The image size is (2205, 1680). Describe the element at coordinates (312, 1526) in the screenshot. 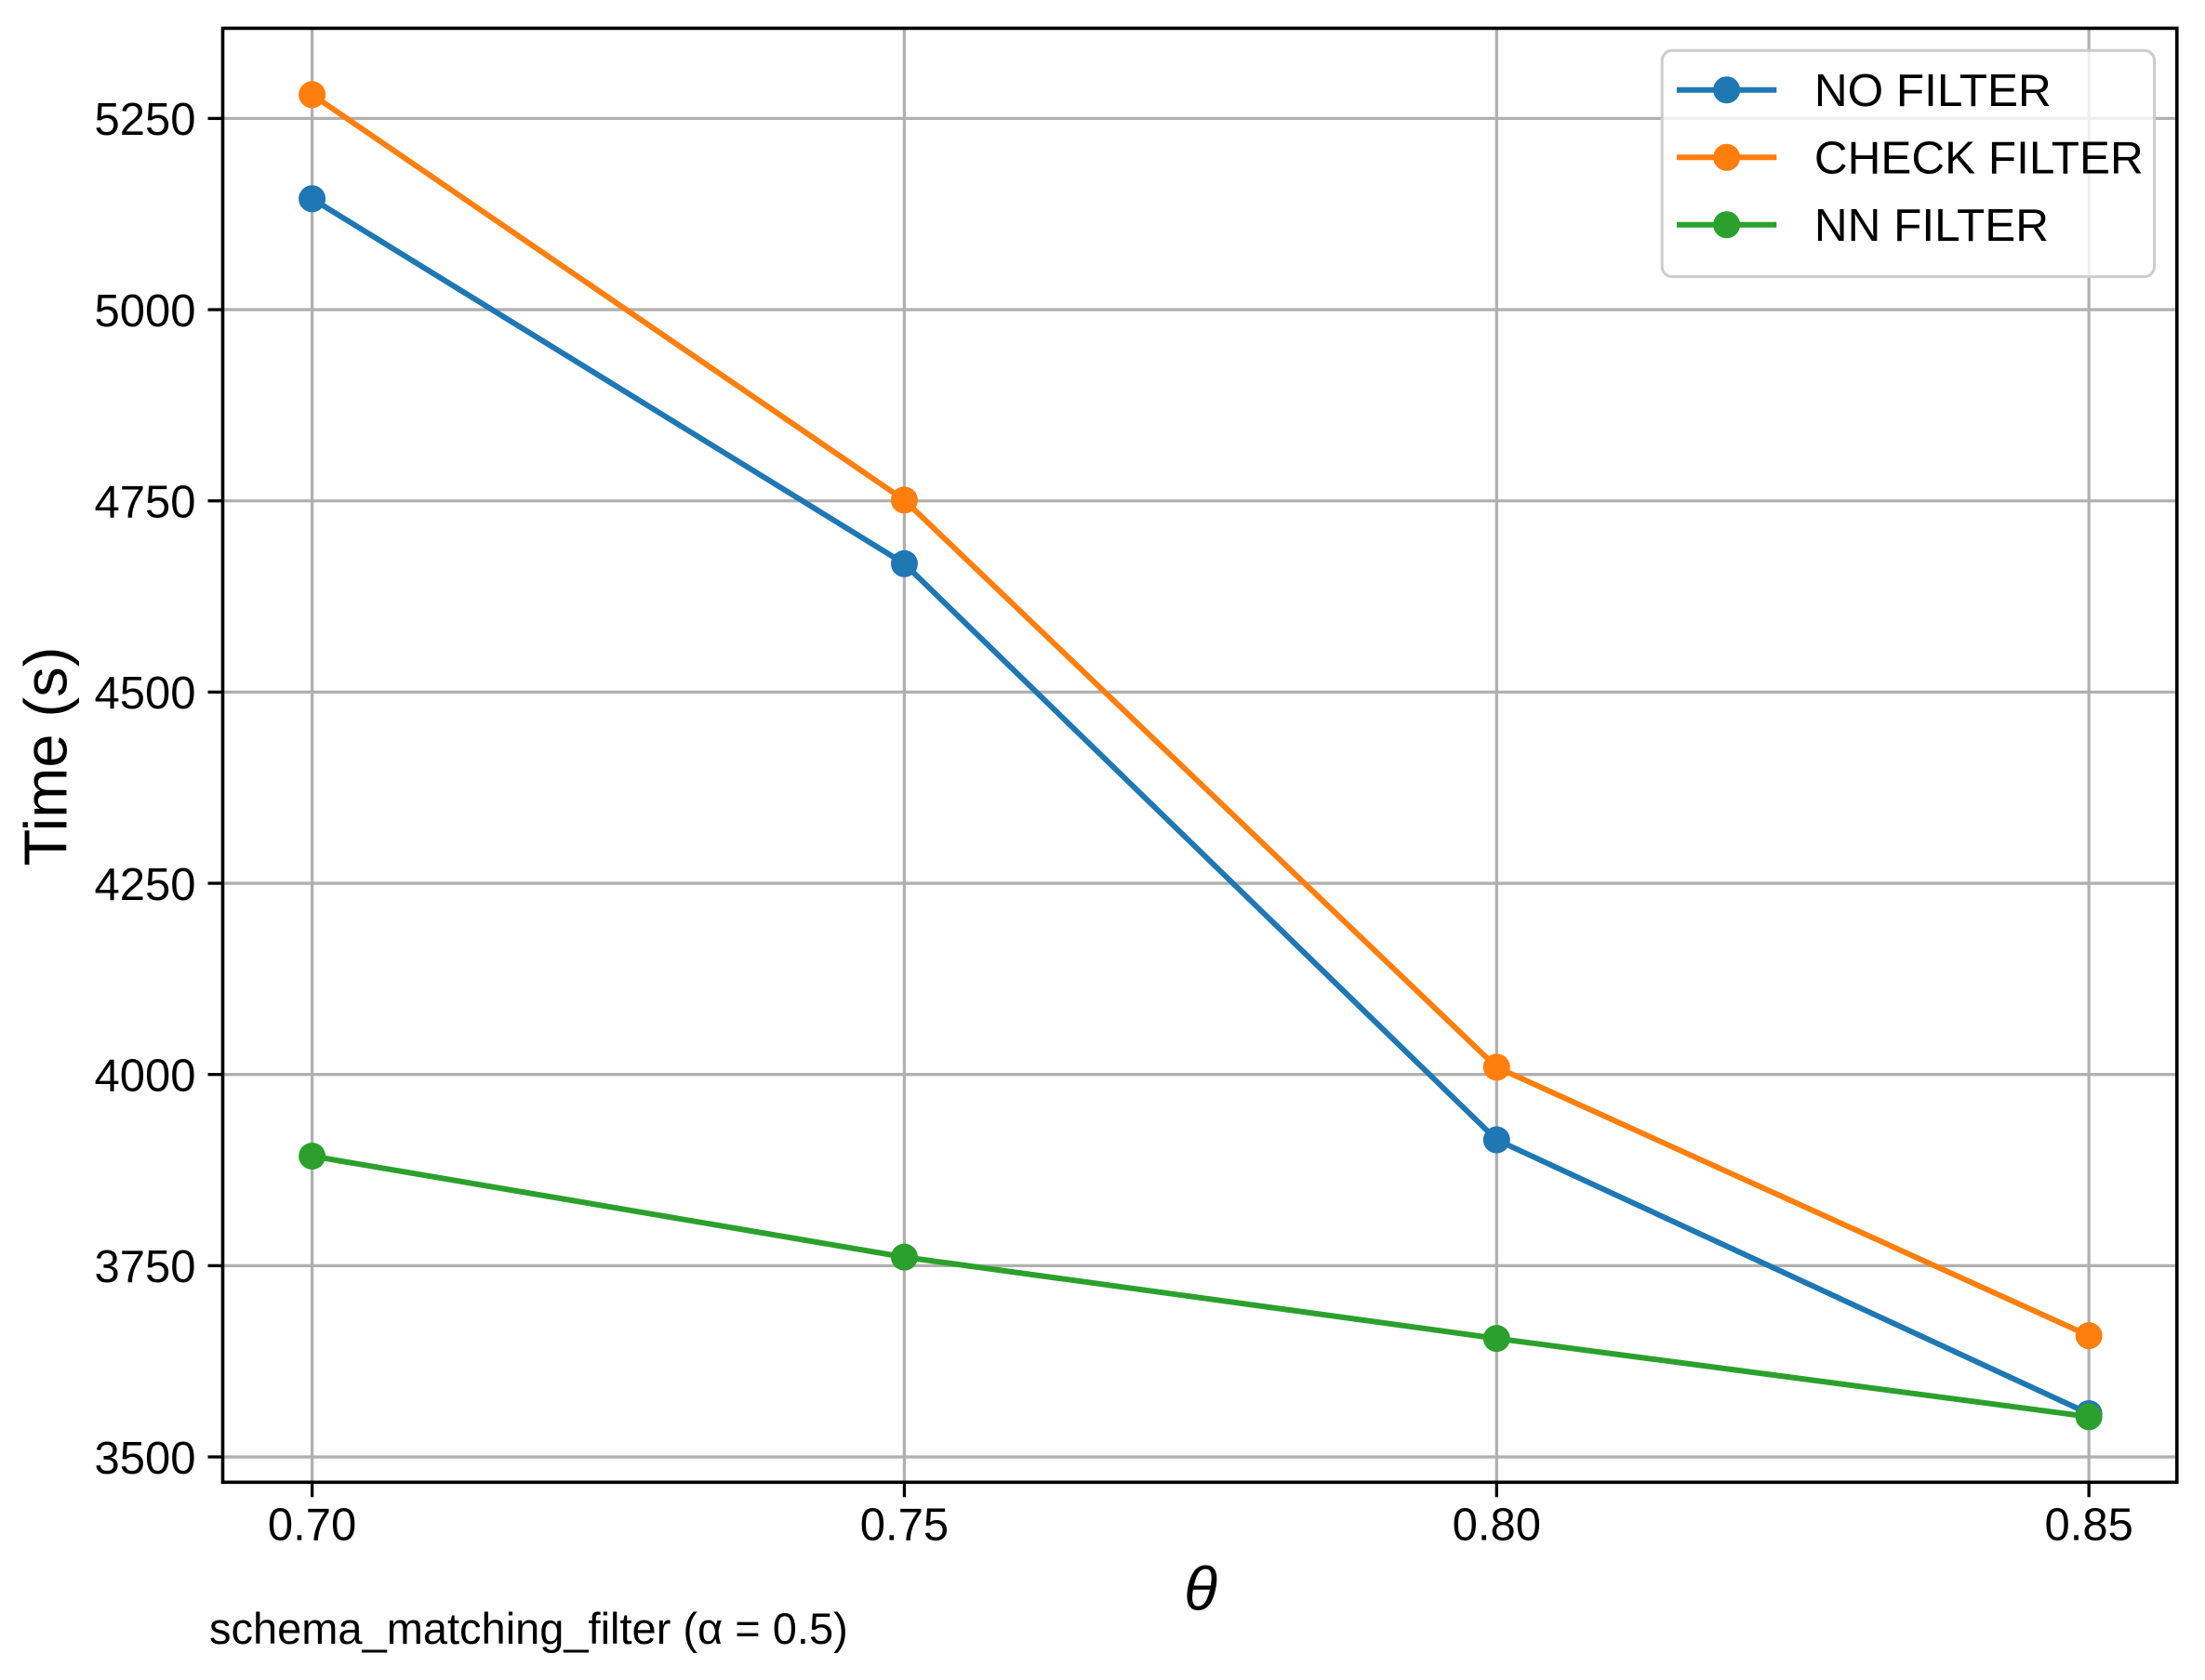

I see `svg-text: 0.70` at that location.